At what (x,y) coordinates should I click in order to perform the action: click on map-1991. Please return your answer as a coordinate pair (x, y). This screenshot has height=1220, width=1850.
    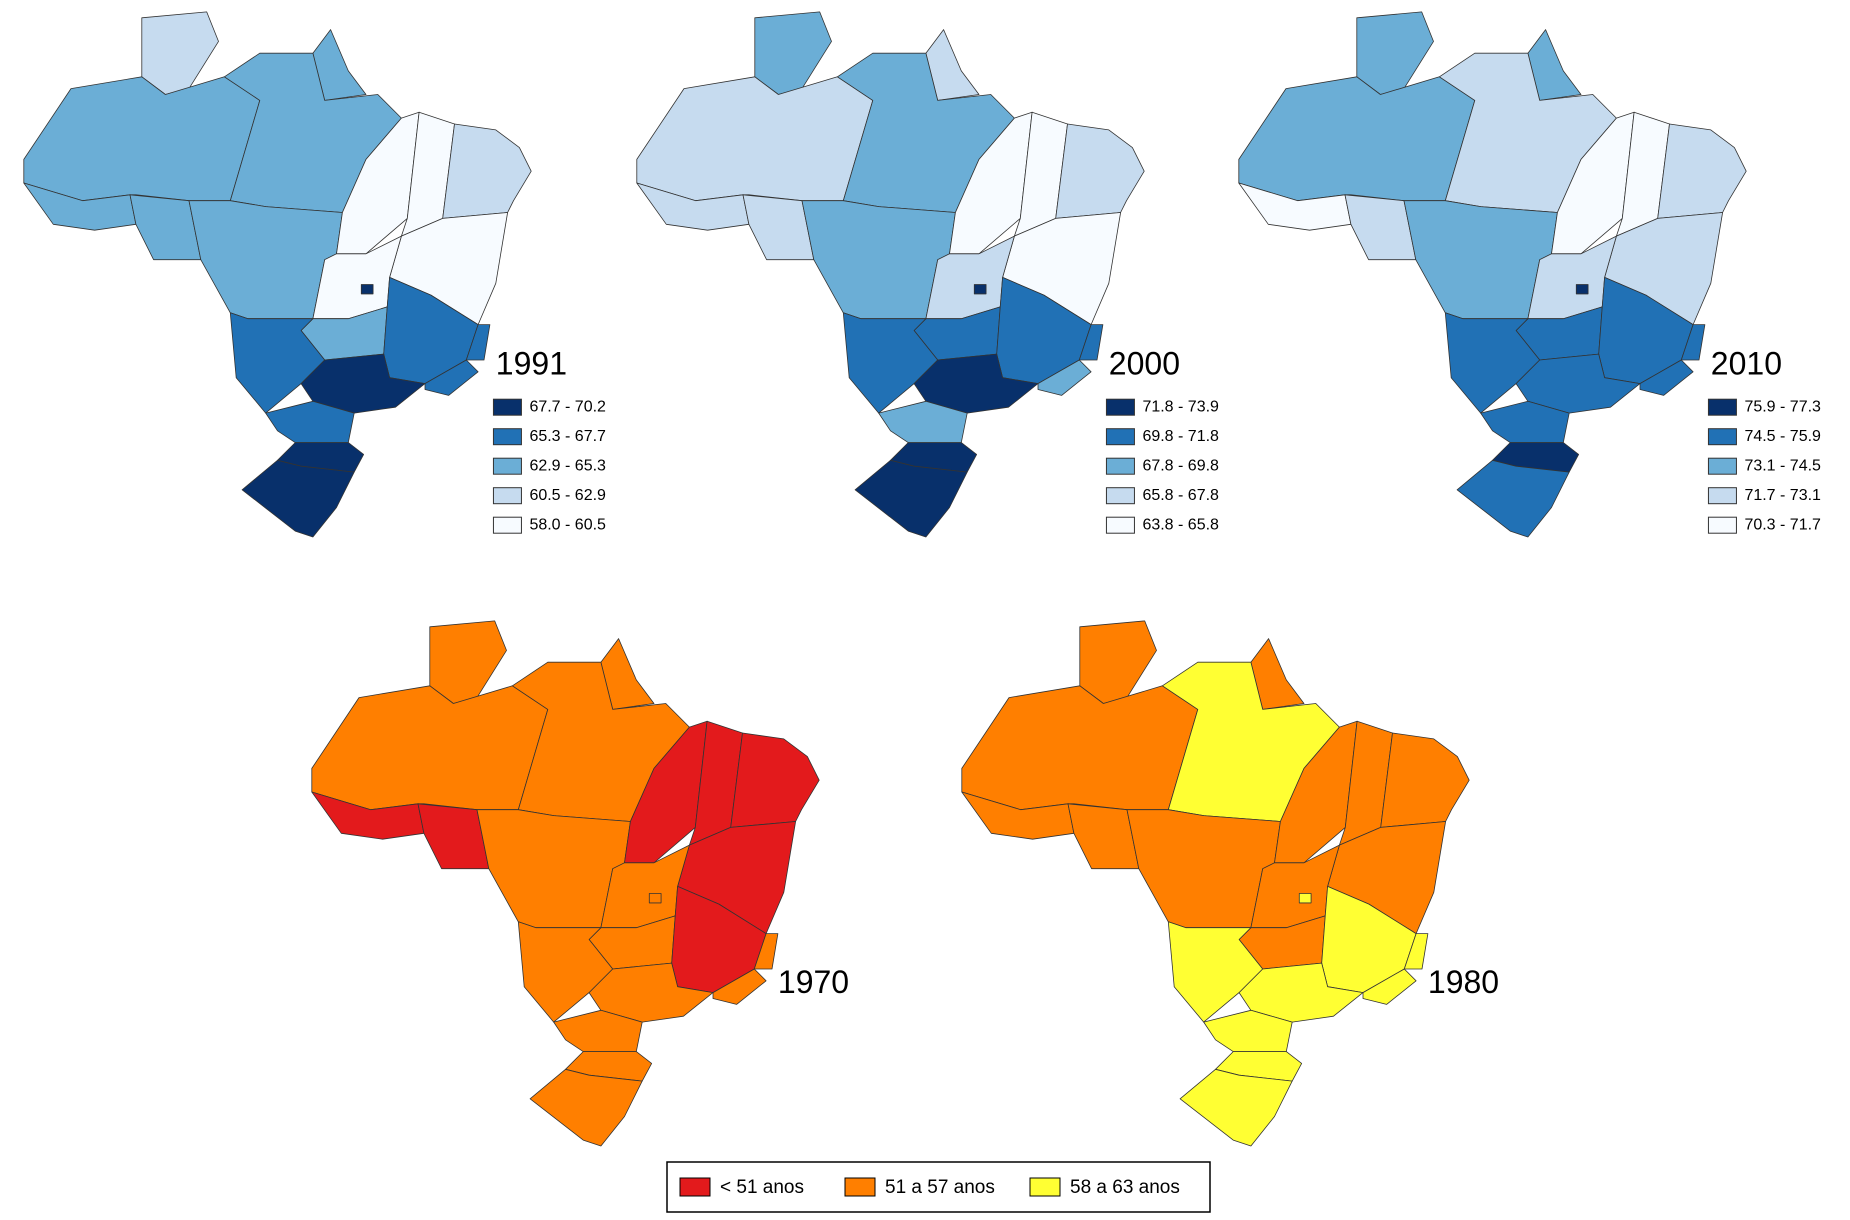
    Looking at the image, I should click on (277, 274).